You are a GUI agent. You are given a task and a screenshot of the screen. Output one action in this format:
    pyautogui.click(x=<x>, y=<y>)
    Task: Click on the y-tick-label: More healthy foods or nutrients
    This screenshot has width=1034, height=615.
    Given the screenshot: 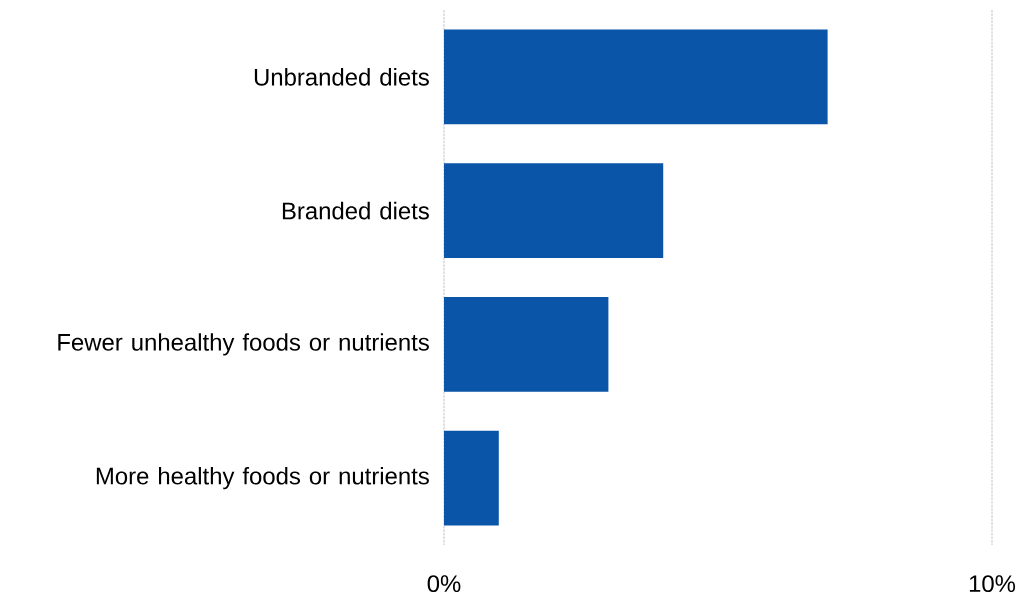 What is the action you would take?
    pyautogui.click(x=262, y=478)
    